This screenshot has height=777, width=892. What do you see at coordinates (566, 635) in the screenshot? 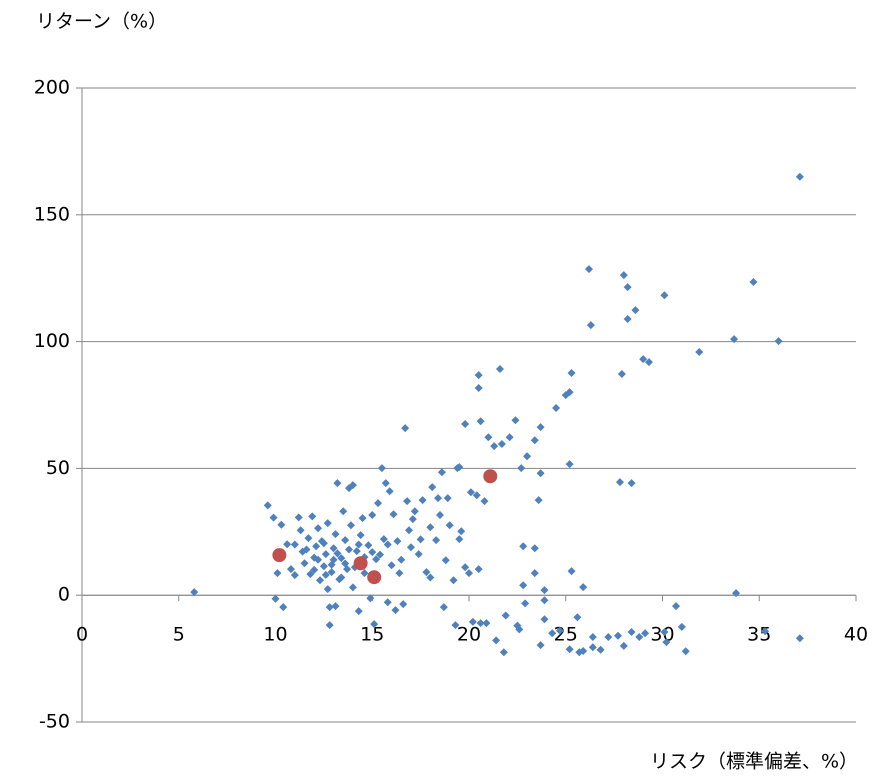
I see `x-tick-label: 25` at bounding box center [566, 635].